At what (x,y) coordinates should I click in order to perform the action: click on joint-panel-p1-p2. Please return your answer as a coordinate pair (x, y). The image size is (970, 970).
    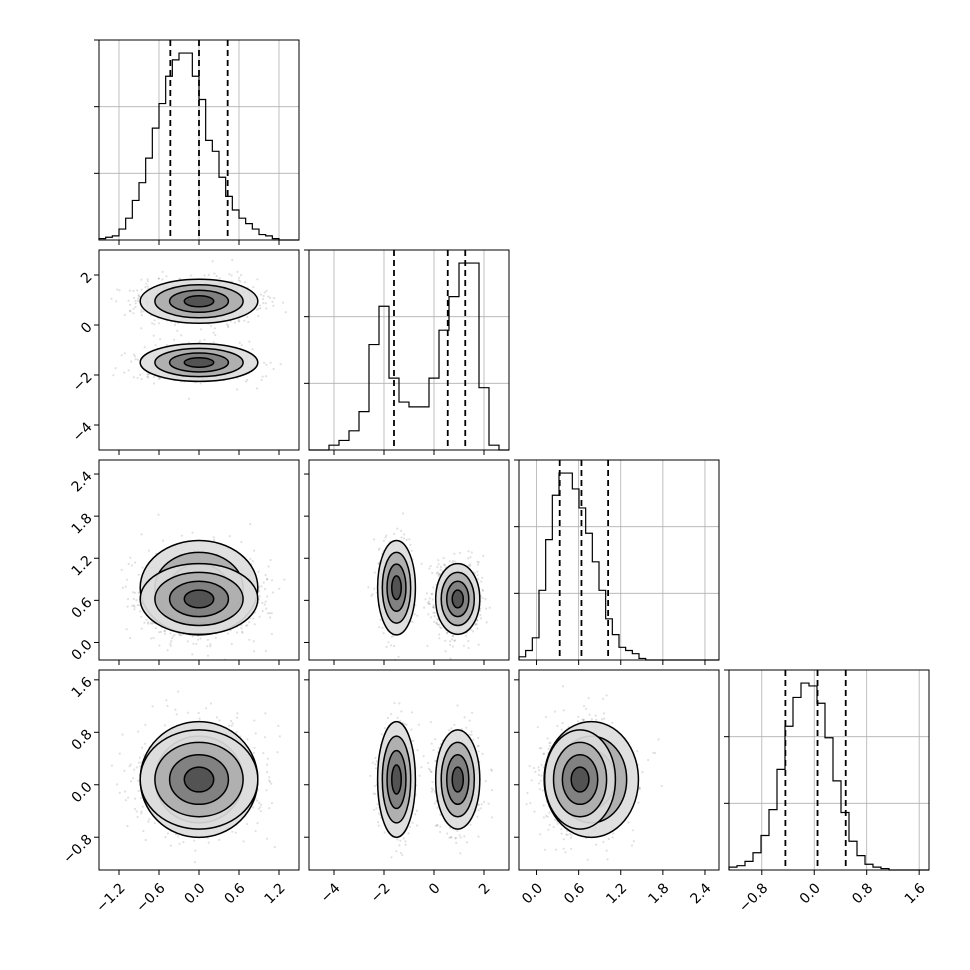
    Looking at the image, I should click on (407, 562).